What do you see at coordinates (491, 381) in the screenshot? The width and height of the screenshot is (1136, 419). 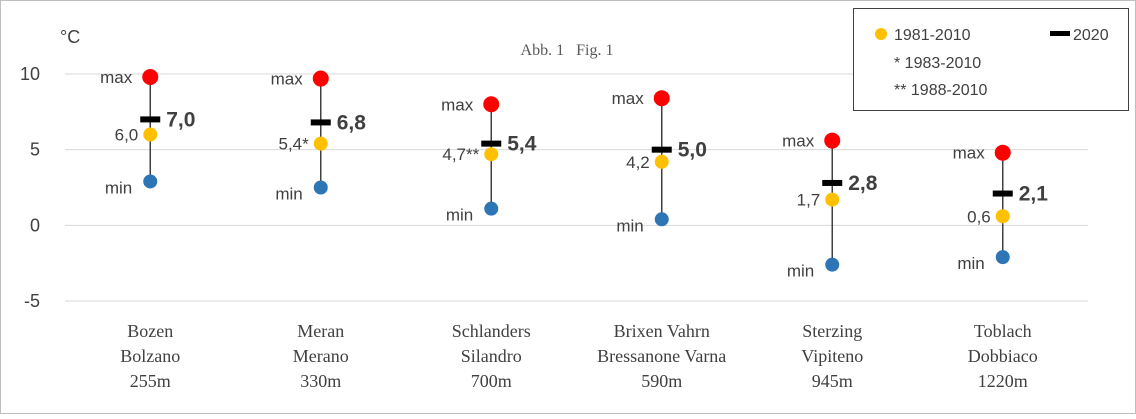 I see `x-tick-label: 700m` at bounding box center [491, 381].